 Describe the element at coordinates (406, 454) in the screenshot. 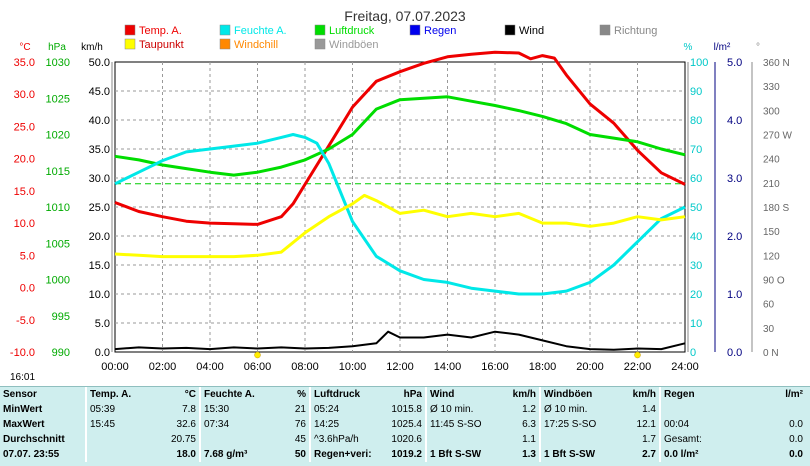

I see `stats-cell: 1019.2` at that location.